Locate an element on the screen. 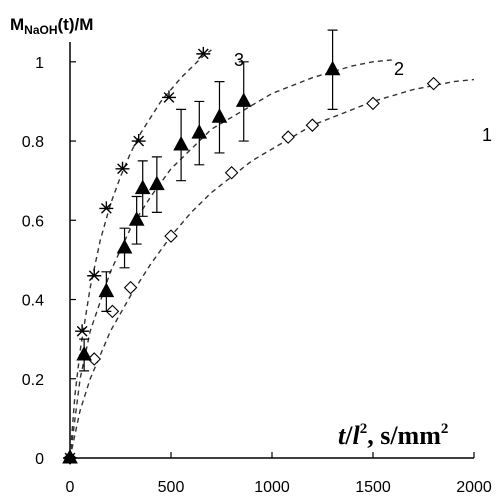 The width and height of the screenshot is (504, 503). x-axis-label: t/l2, s/mm2 is located at coordinates (393, 435).